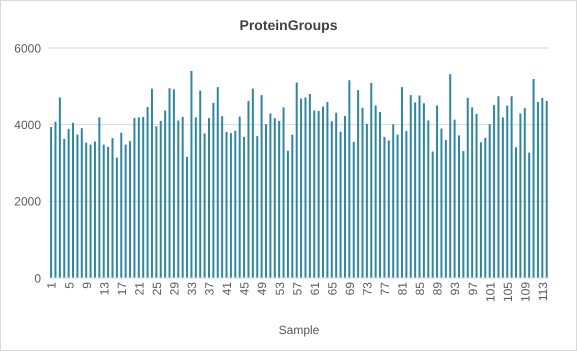 The width and height of the screenshot is (577, 351). Describe the element at coordinates (299, 330) in the screenshot. I see `x-axis-title: Sample` at that location.